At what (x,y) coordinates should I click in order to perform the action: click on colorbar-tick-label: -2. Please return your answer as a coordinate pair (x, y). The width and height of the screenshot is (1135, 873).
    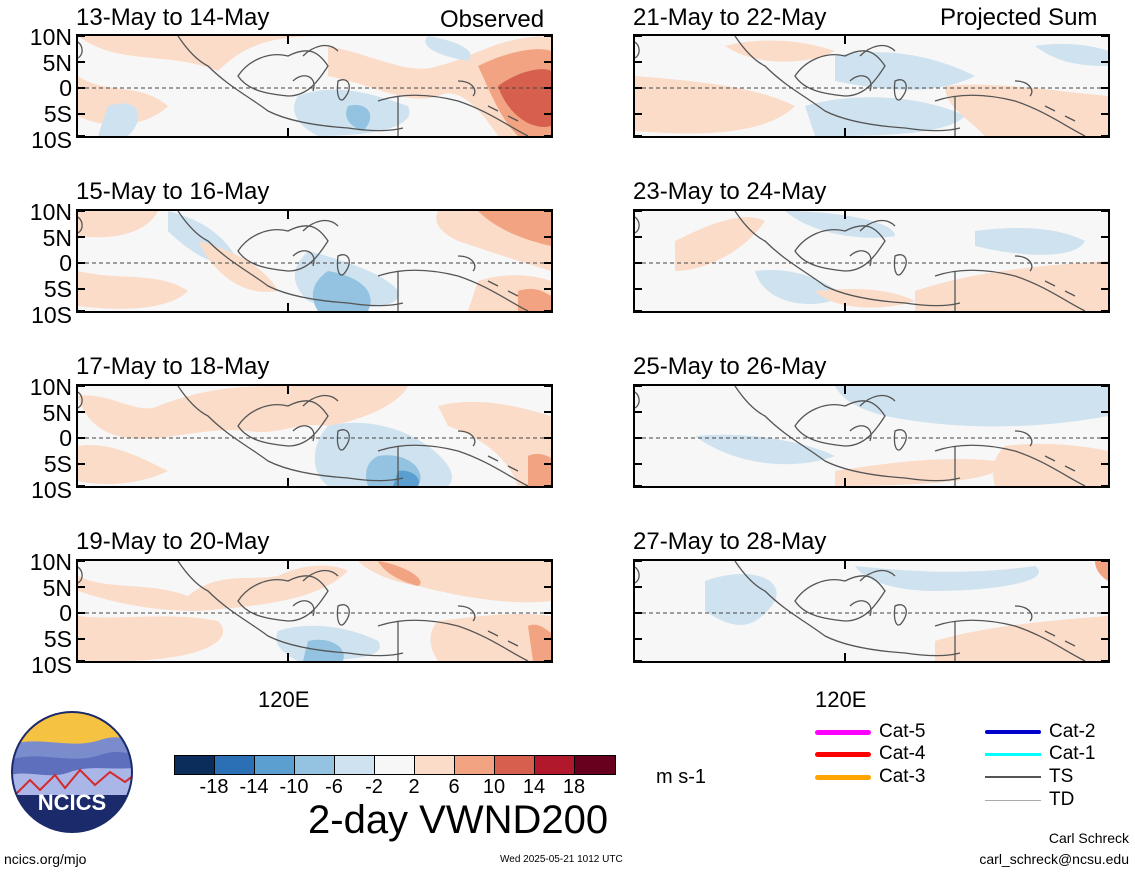
    Looking at the image, I should click on (374, 787).